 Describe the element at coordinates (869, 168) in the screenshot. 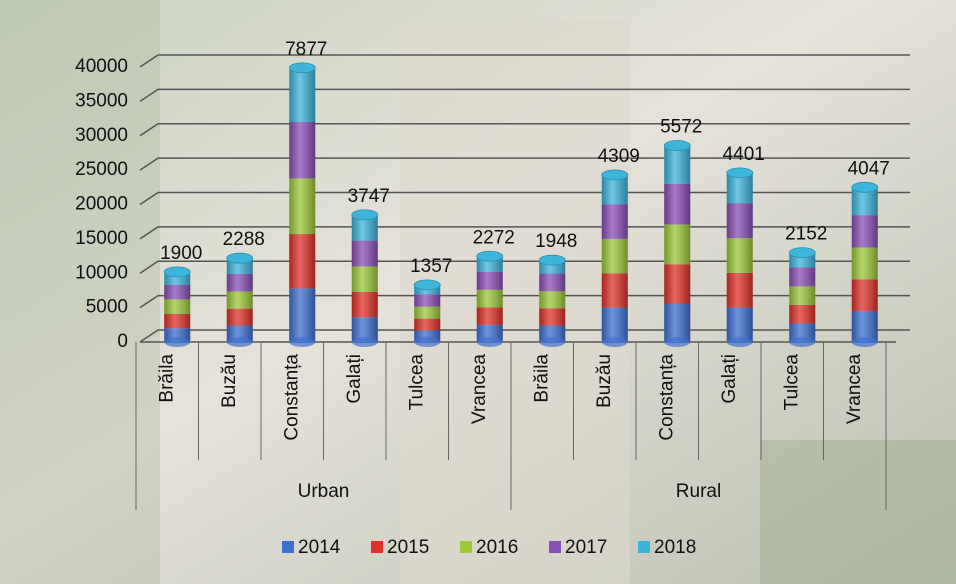

I see `data-label: 4047` at that location.